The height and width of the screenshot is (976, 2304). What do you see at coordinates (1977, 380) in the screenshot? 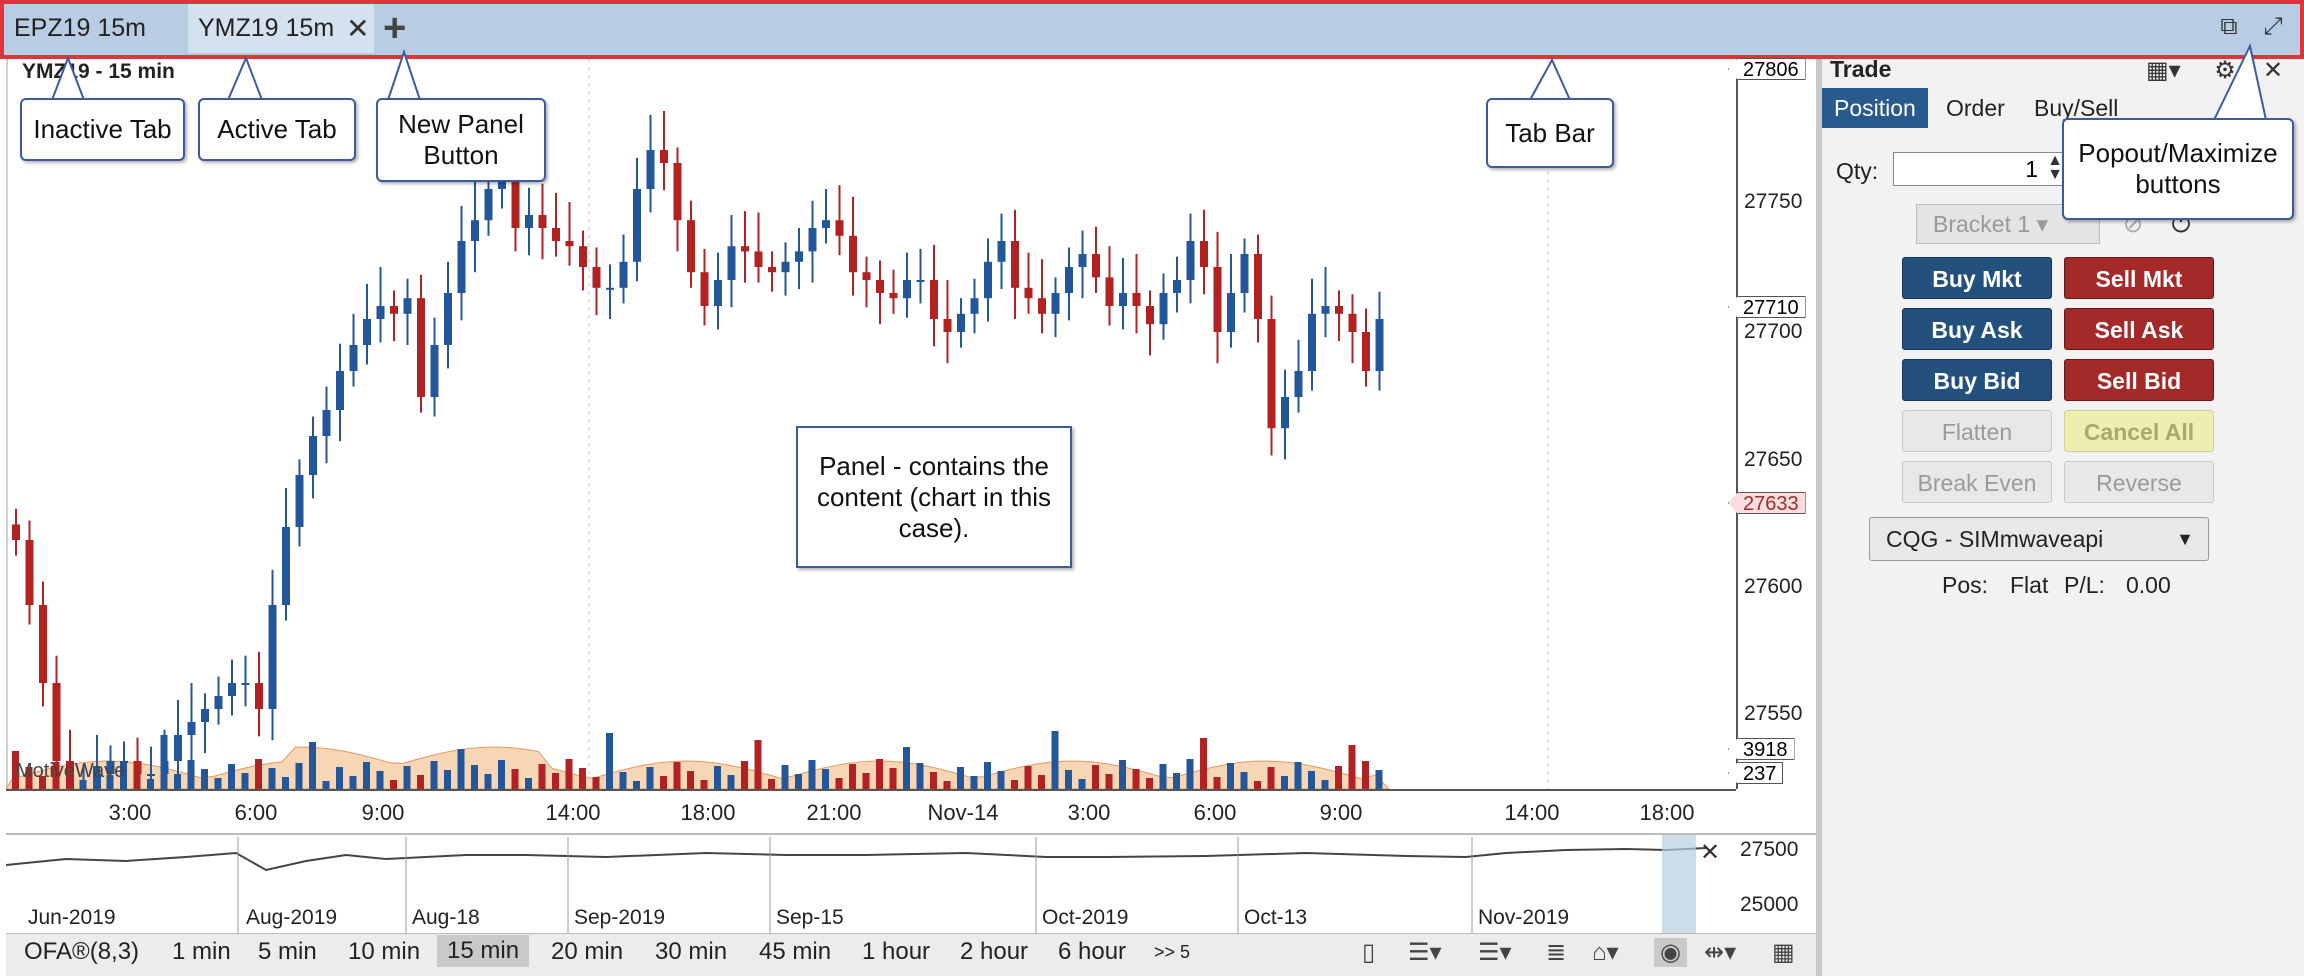
I see `buy-bid-button: Buy Bid` at bounding box center [1977, 380].